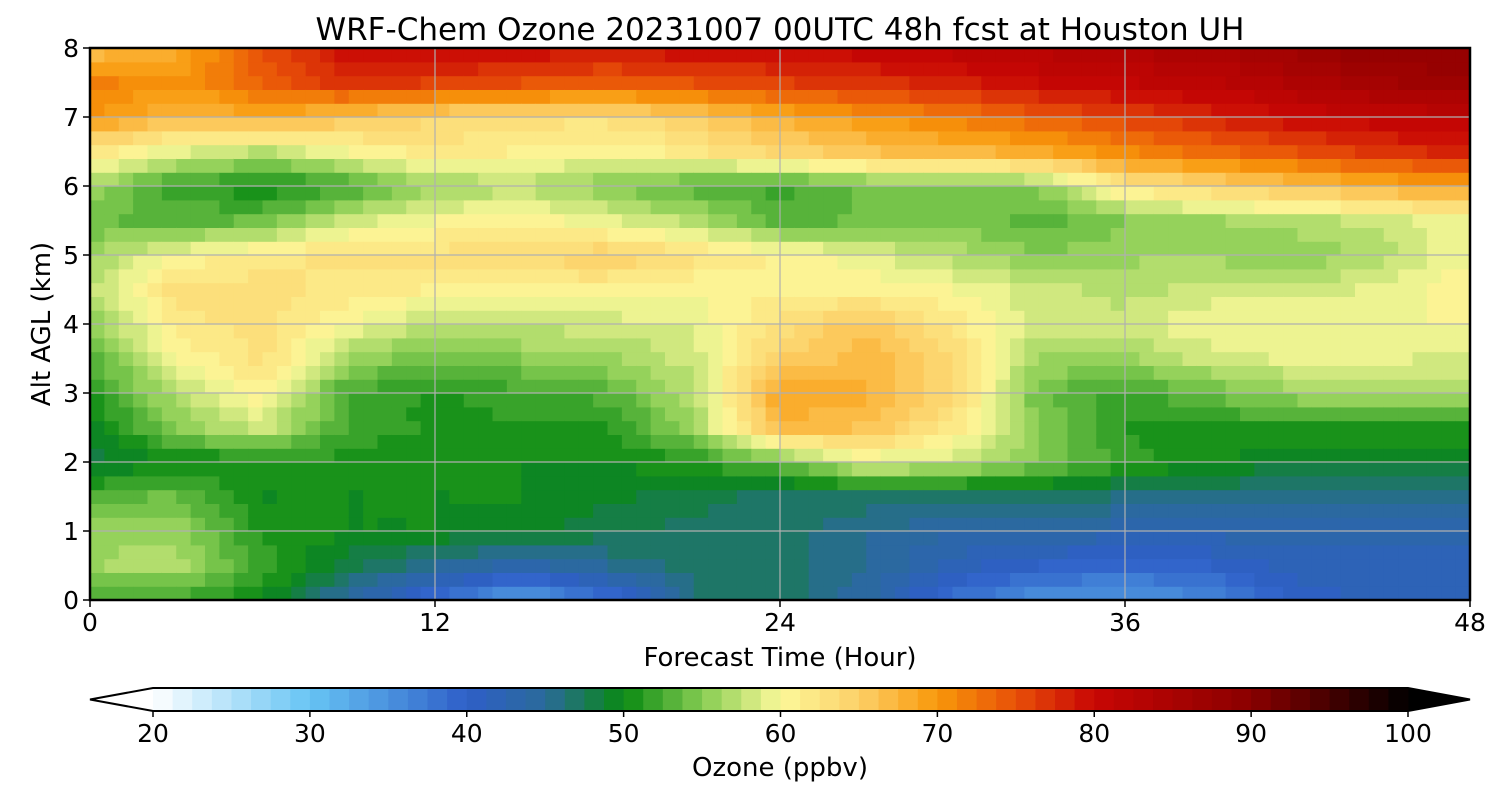  Describe the element at coordinates (784, 618) in the screenshot. I see `x-axis: 0 12 24 36 48` at that location.